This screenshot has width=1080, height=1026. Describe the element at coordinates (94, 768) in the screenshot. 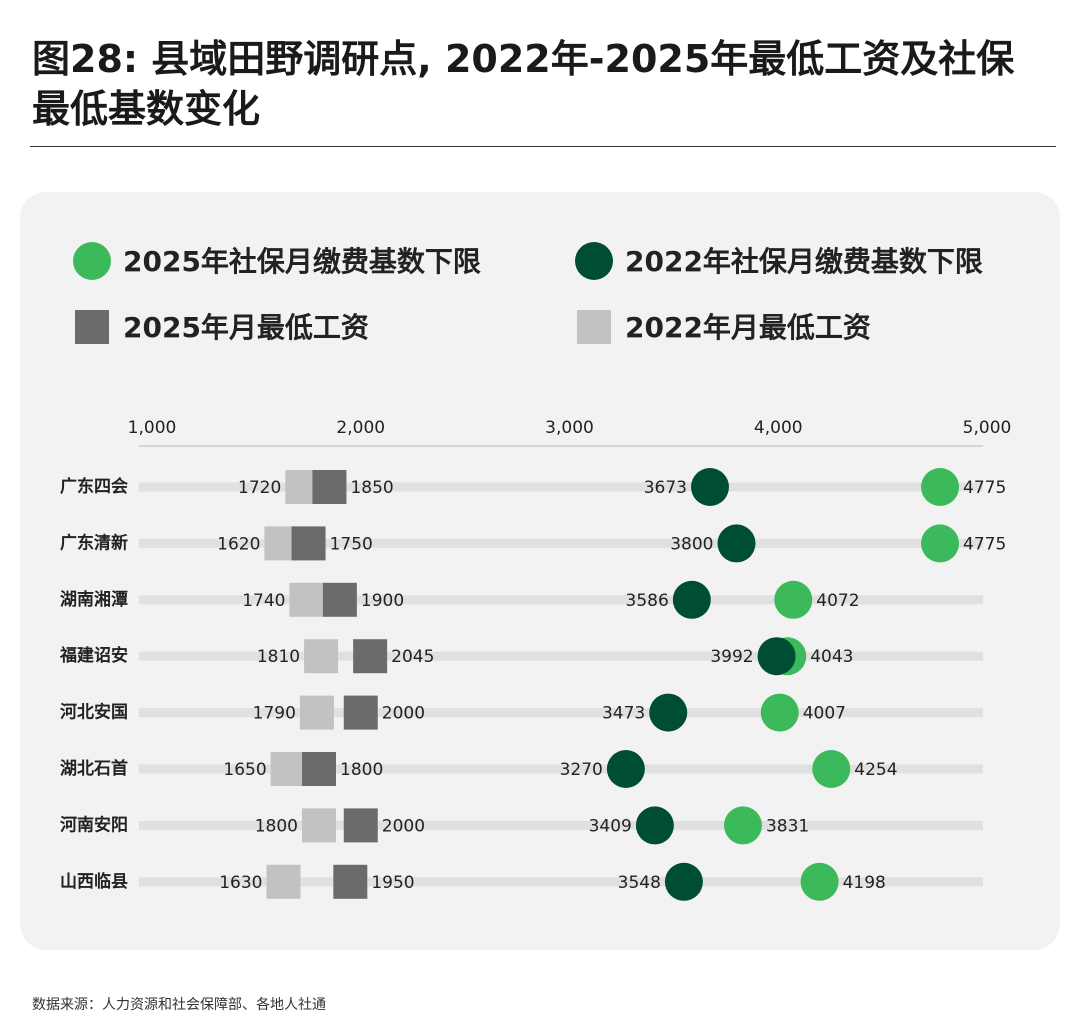

I see `category-label: 湖北石首` at that location.